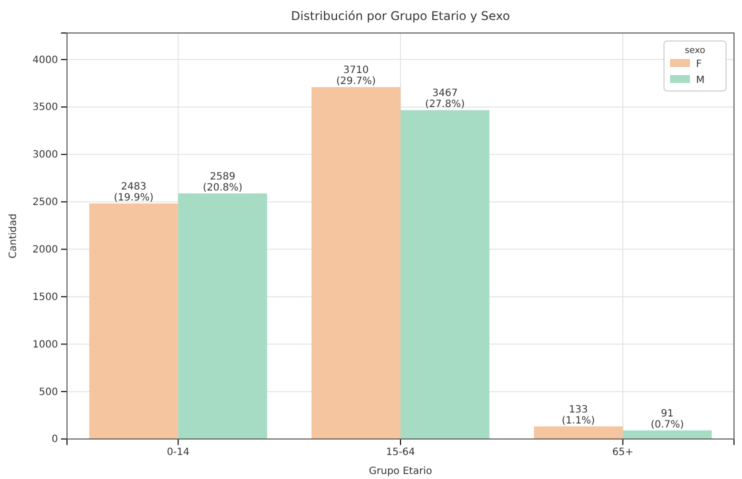 The width and height of the screenshot is (742, 479). What do you see at coordinates (178, 452) in the screenshot?
I see `x-tick-label: 0-14` at bounding box center [178, 452].